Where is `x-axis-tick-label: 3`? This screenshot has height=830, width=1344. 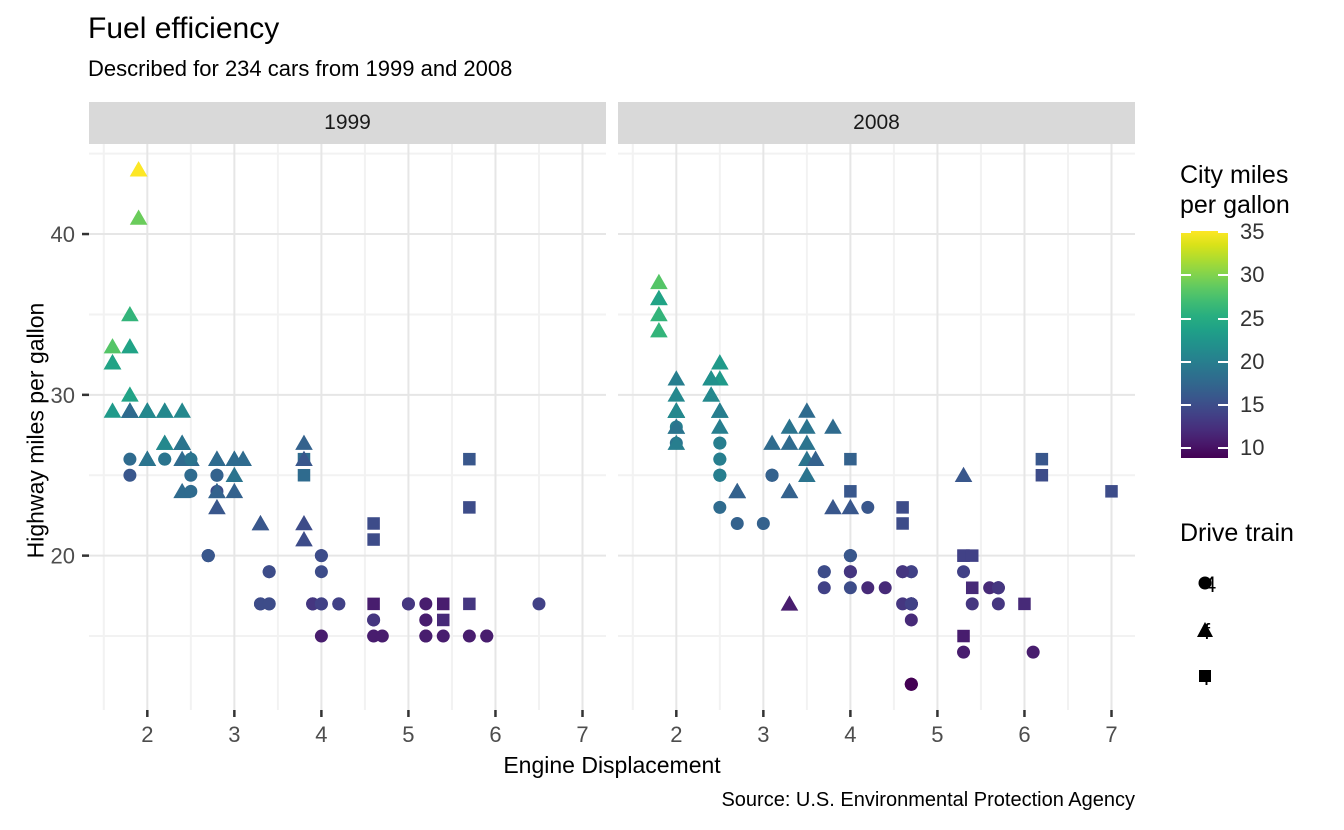
x-axis-tick-label: 3 is located at coordinates (234, 734).